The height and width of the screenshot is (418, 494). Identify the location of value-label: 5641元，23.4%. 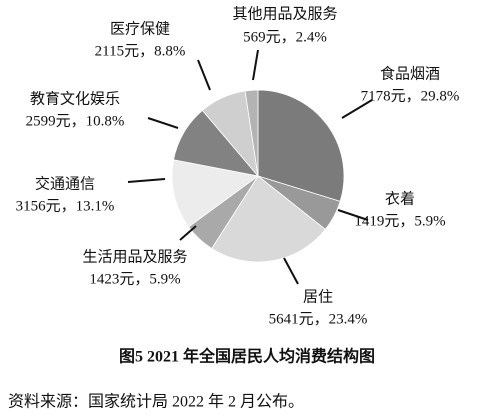
(318, 319).